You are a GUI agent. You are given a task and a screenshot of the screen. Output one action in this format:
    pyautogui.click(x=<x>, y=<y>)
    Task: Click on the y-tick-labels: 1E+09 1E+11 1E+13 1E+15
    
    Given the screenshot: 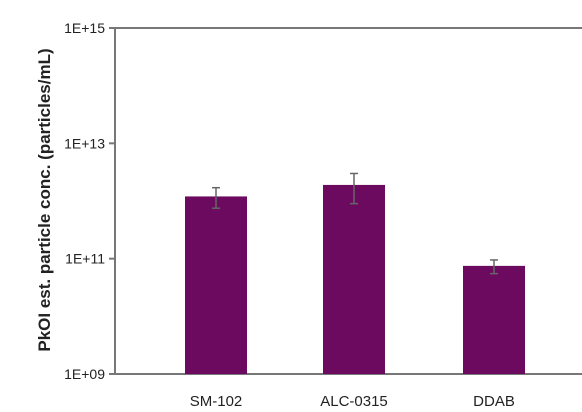 What is the action you would take?
    pyautogui.click(x=84, y=201)
    